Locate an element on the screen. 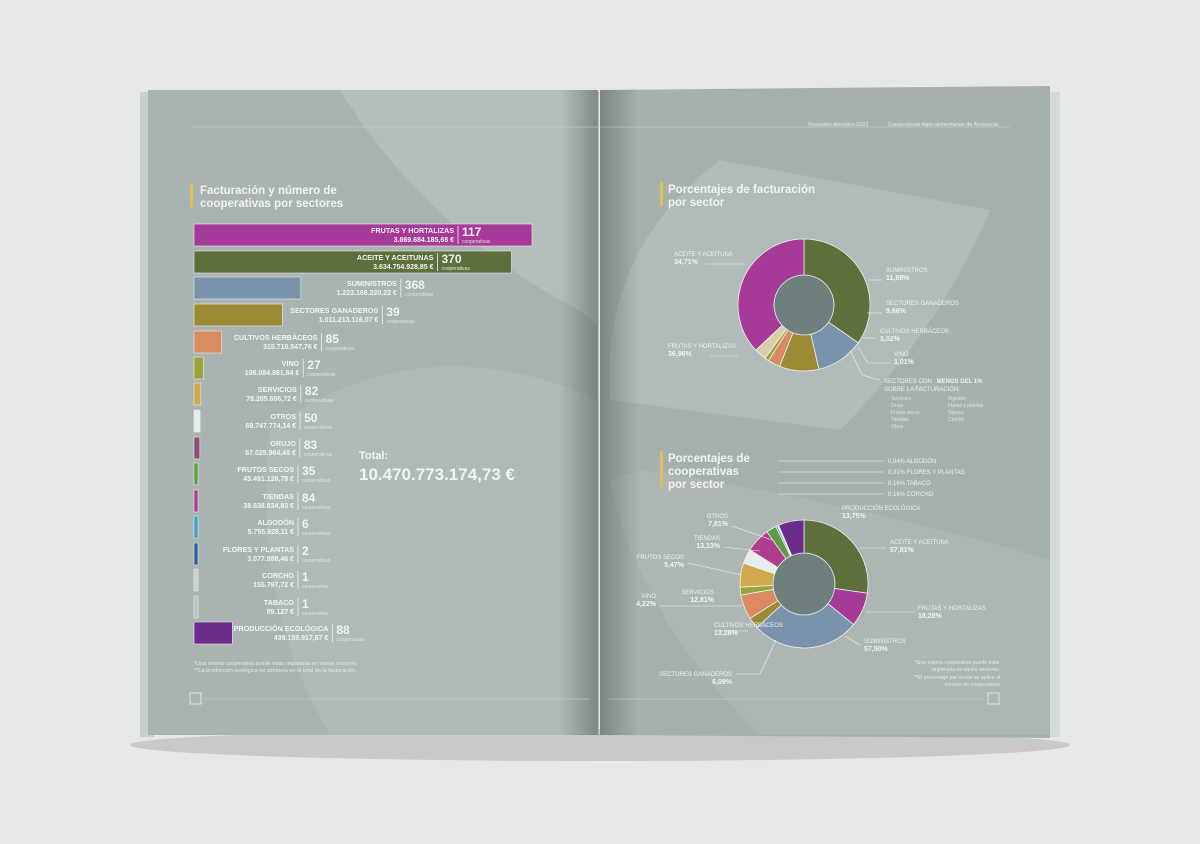  slice-pct-label: 57,81% is located at coordinates (902, 550).